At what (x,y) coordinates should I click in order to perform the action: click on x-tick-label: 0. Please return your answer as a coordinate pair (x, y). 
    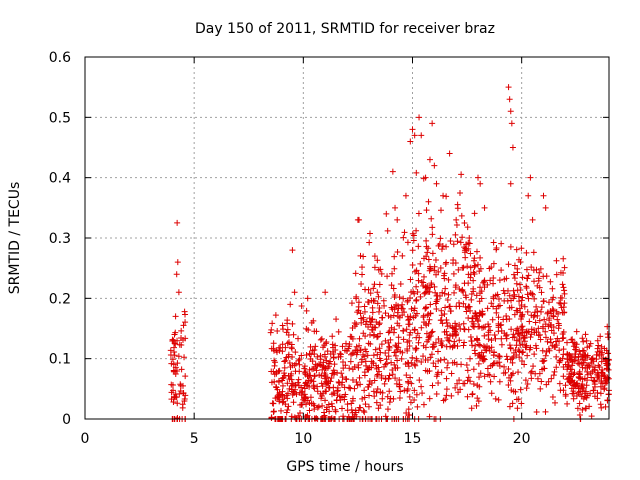
    Looking at the image, I should click on (85, 439).